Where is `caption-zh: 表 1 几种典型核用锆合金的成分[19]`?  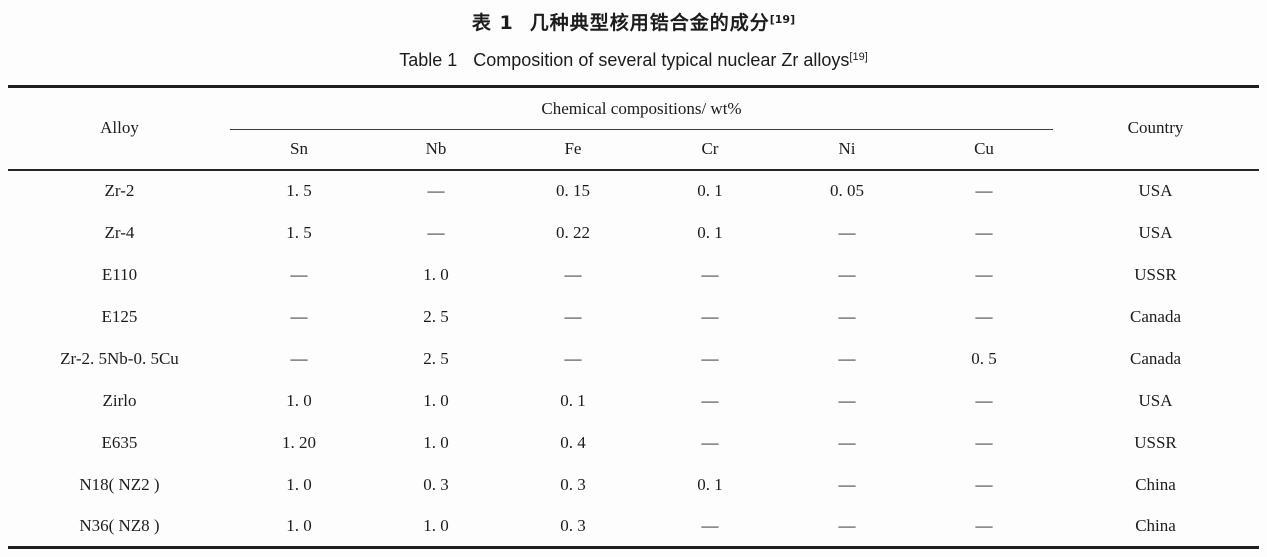
caption-zh: 表 1 几种典型核用锆合金的成分[19] is located at coordinates (633, 21).